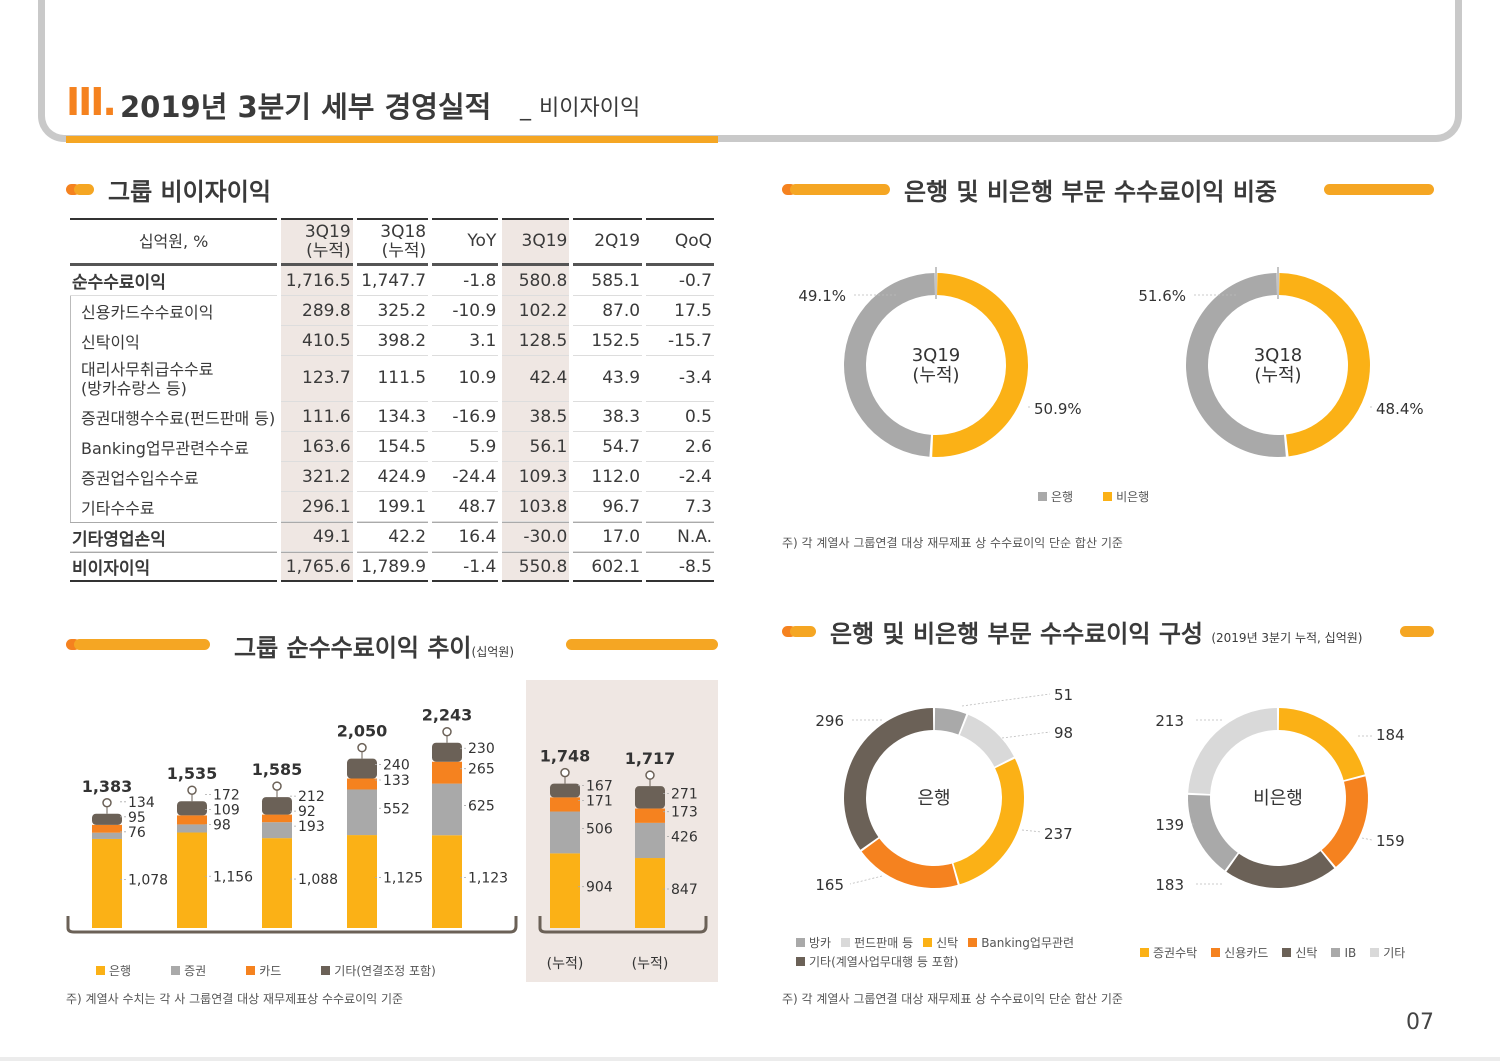  I want to click on header-accent-line, so click(392, 139).